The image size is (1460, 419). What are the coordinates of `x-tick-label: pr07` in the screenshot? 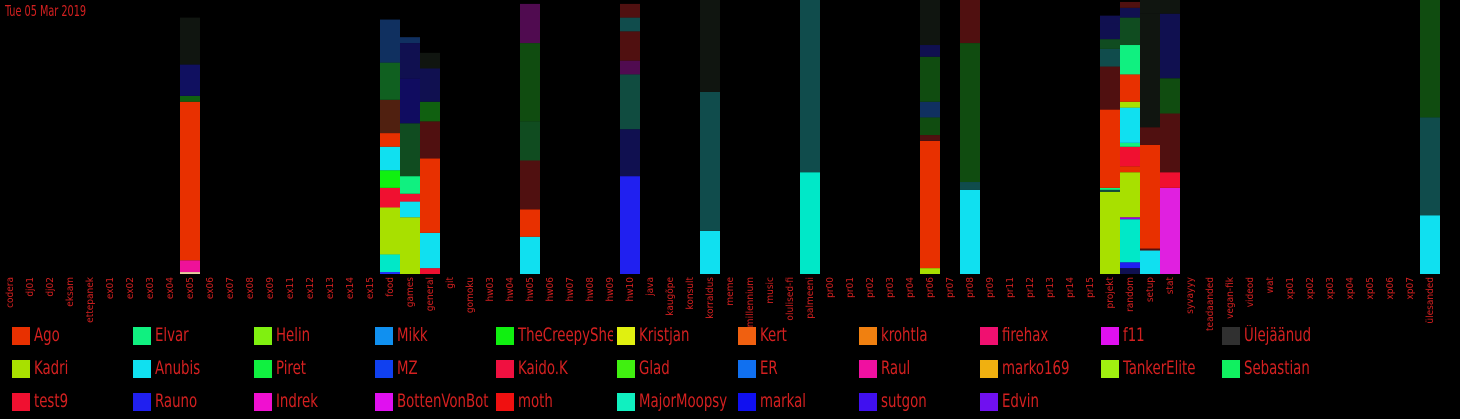 It's located at (950, 287).